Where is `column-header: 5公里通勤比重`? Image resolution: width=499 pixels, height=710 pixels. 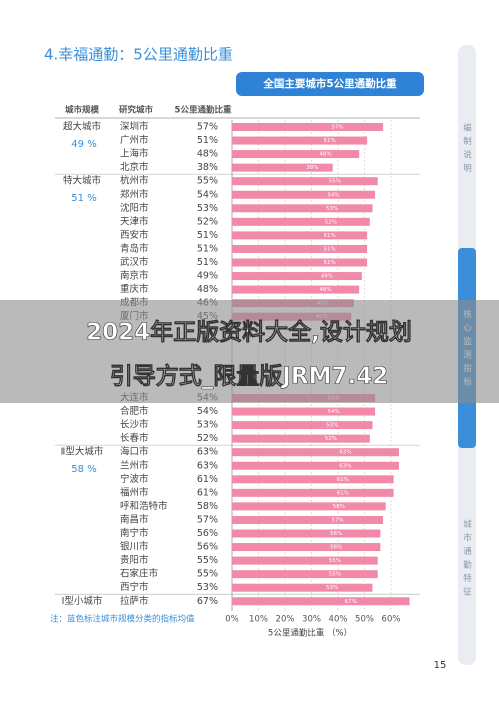
column-header: 5公里通勤比重 is located at coordinates (203, 110).